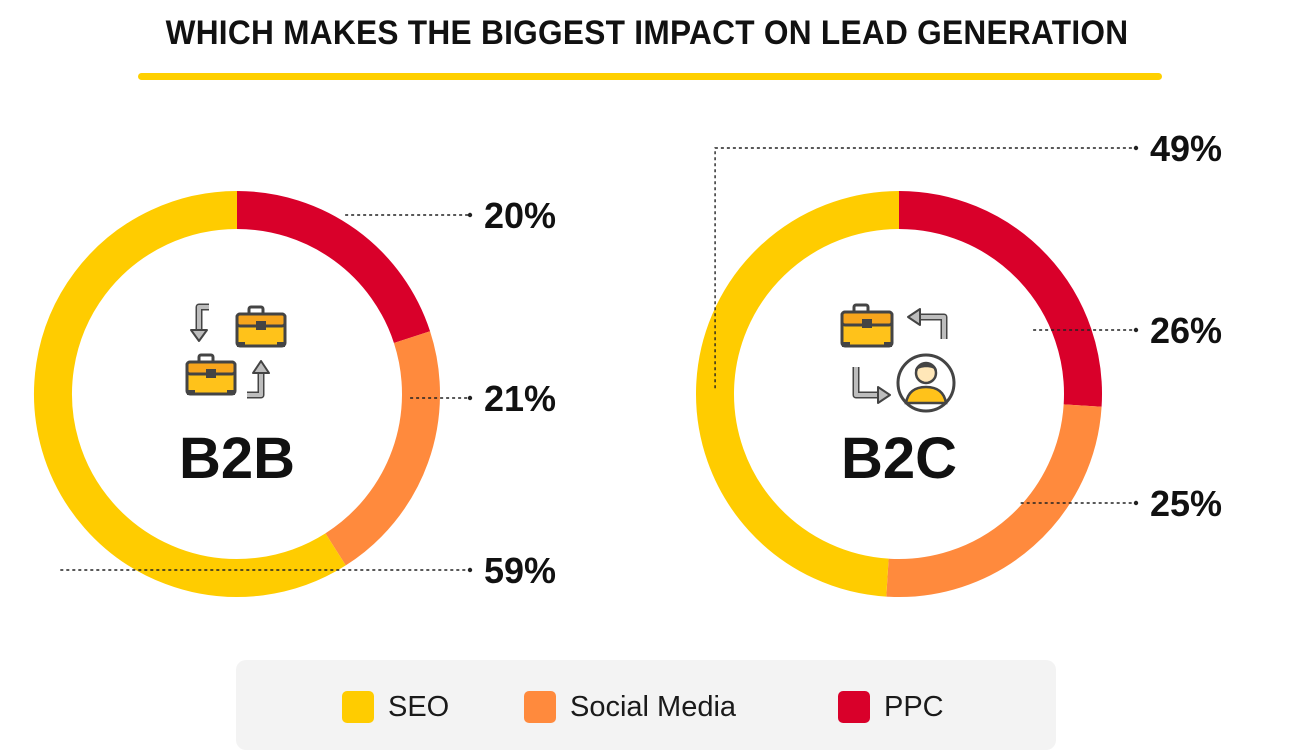  What do you see at coordinates (1186, 330) in the screenshot?
I see `b2c-data-label-ppc: 26%` at bounding box center [1186, 330].